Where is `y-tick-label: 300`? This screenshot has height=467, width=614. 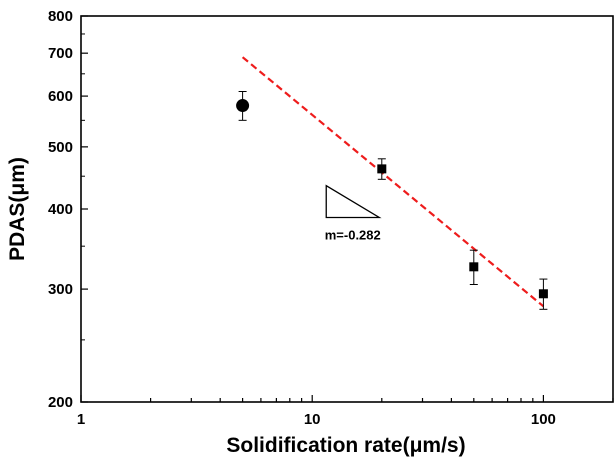 y-tick-label: 300 is located at coordinates (60, 289).